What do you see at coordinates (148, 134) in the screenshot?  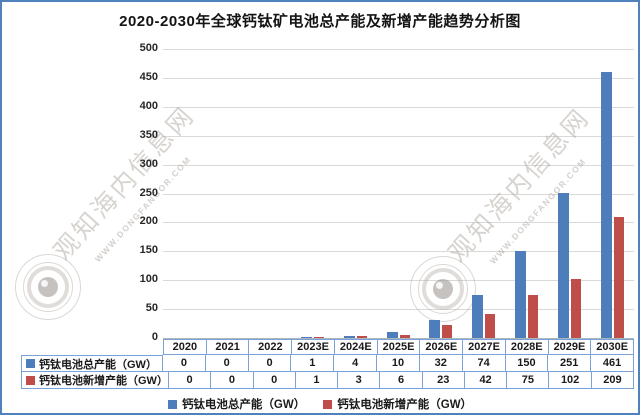 I see `y-axis-tick-350: 350` at bounding box center [148, 134].